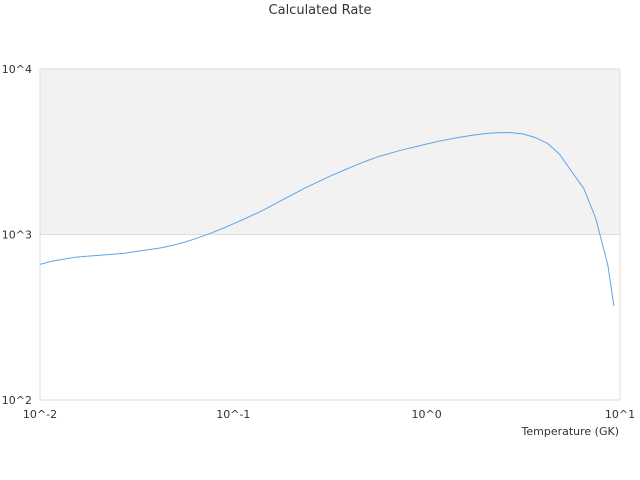 The height and width of the screenshot is (480, 640). Describe the element at coordinates (329, 414) in the screenshot. I see `x-tick-labels: 10^-2 10^-1 10^0 10^1` at that location.